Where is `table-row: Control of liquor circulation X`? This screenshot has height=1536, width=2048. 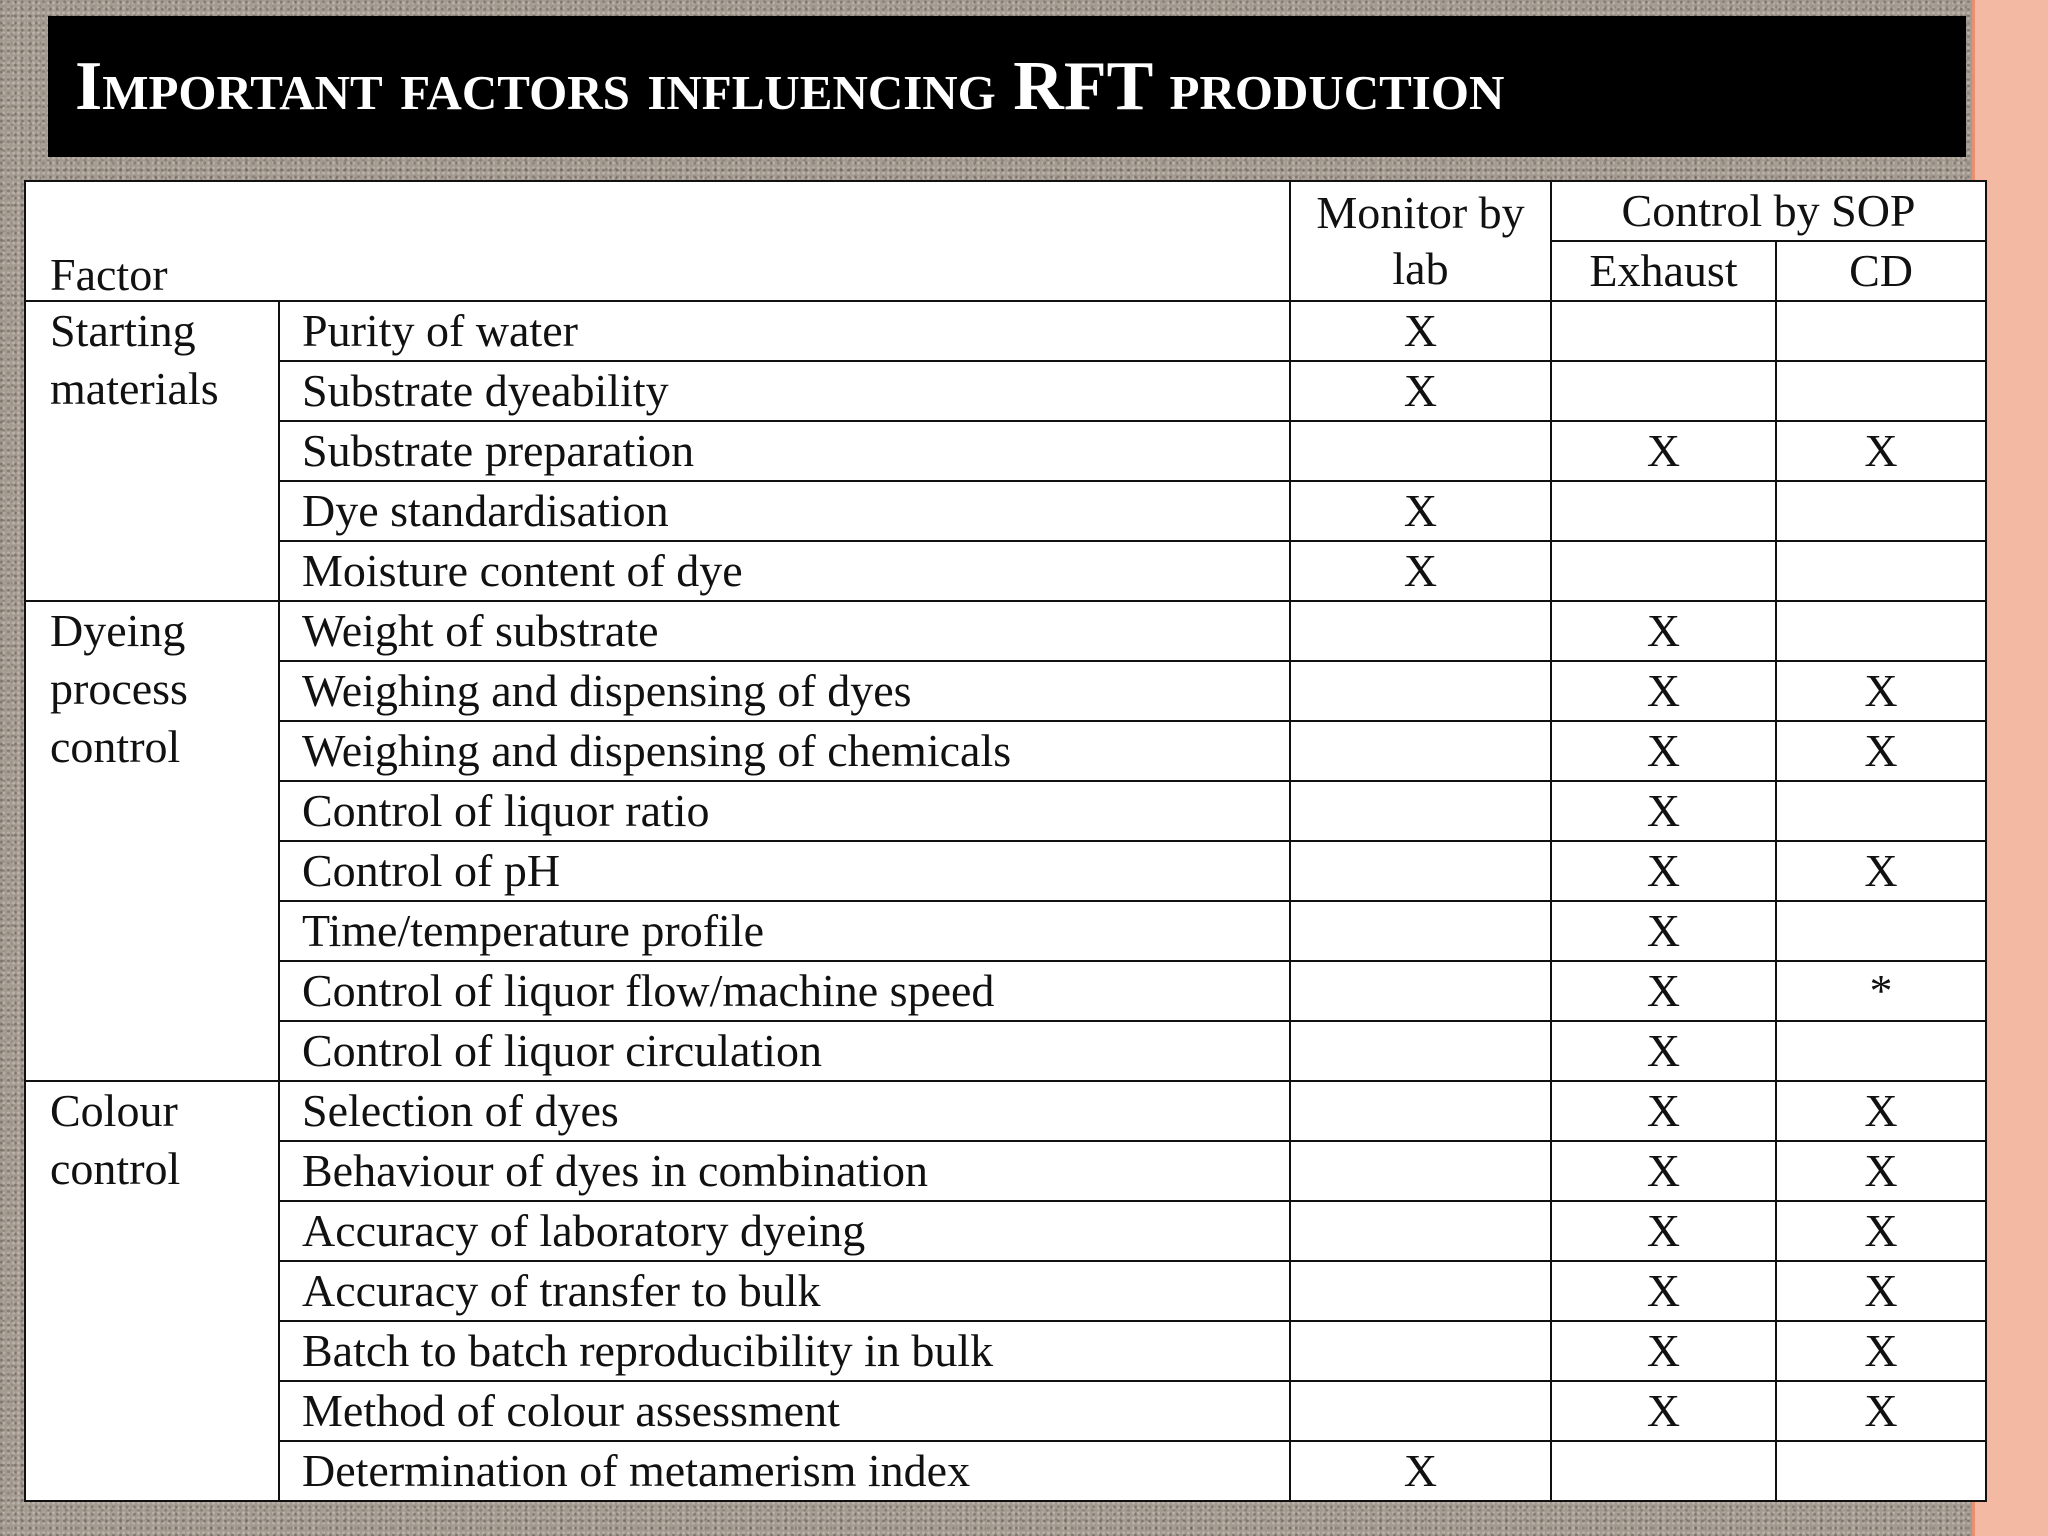
table-row: Control of liquor circulation X is located at coordinates (1006, 1051).